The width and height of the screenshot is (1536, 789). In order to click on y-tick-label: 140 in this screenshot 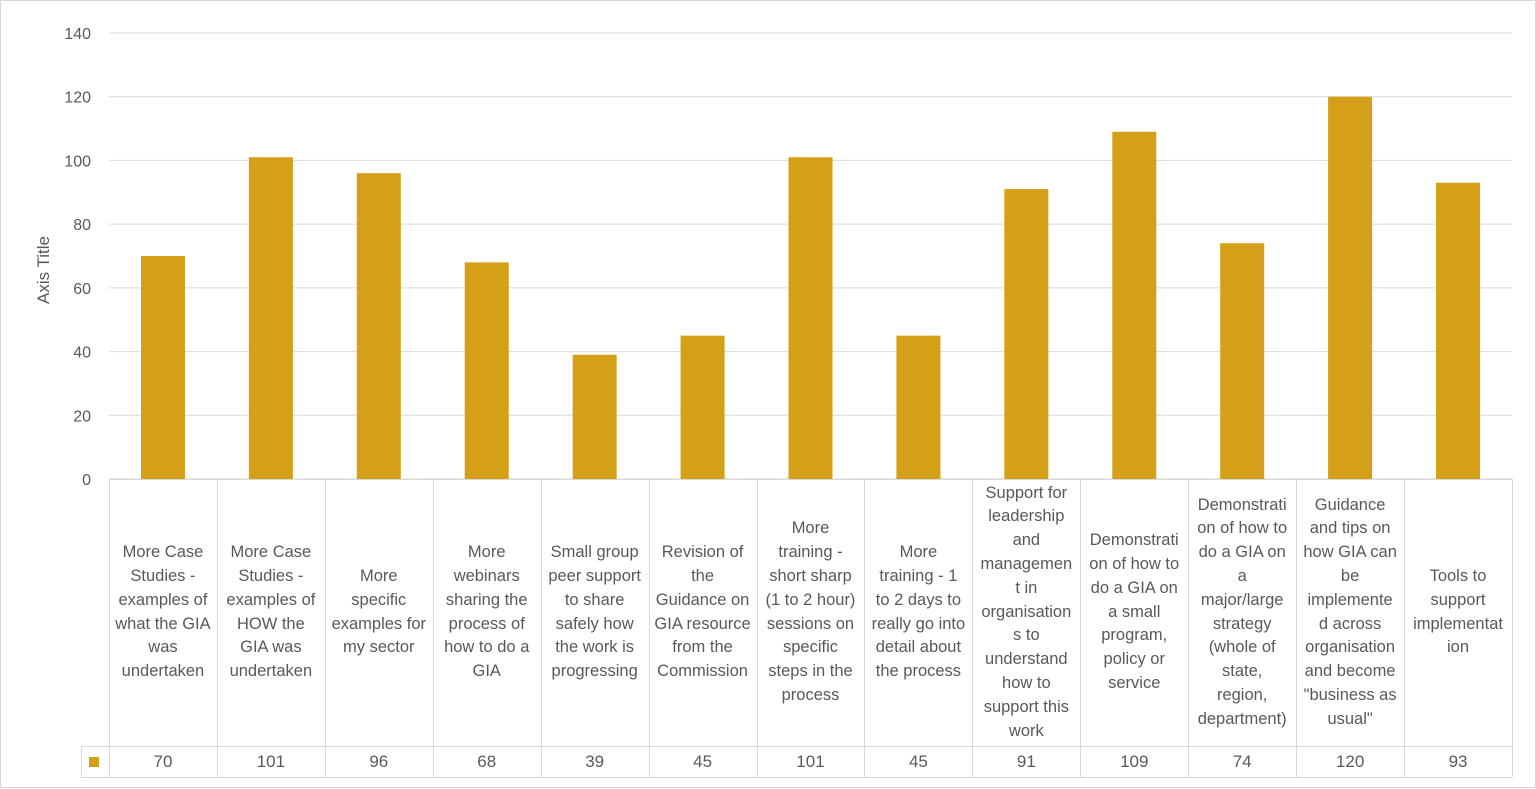, I will do `click(77, 34)`.